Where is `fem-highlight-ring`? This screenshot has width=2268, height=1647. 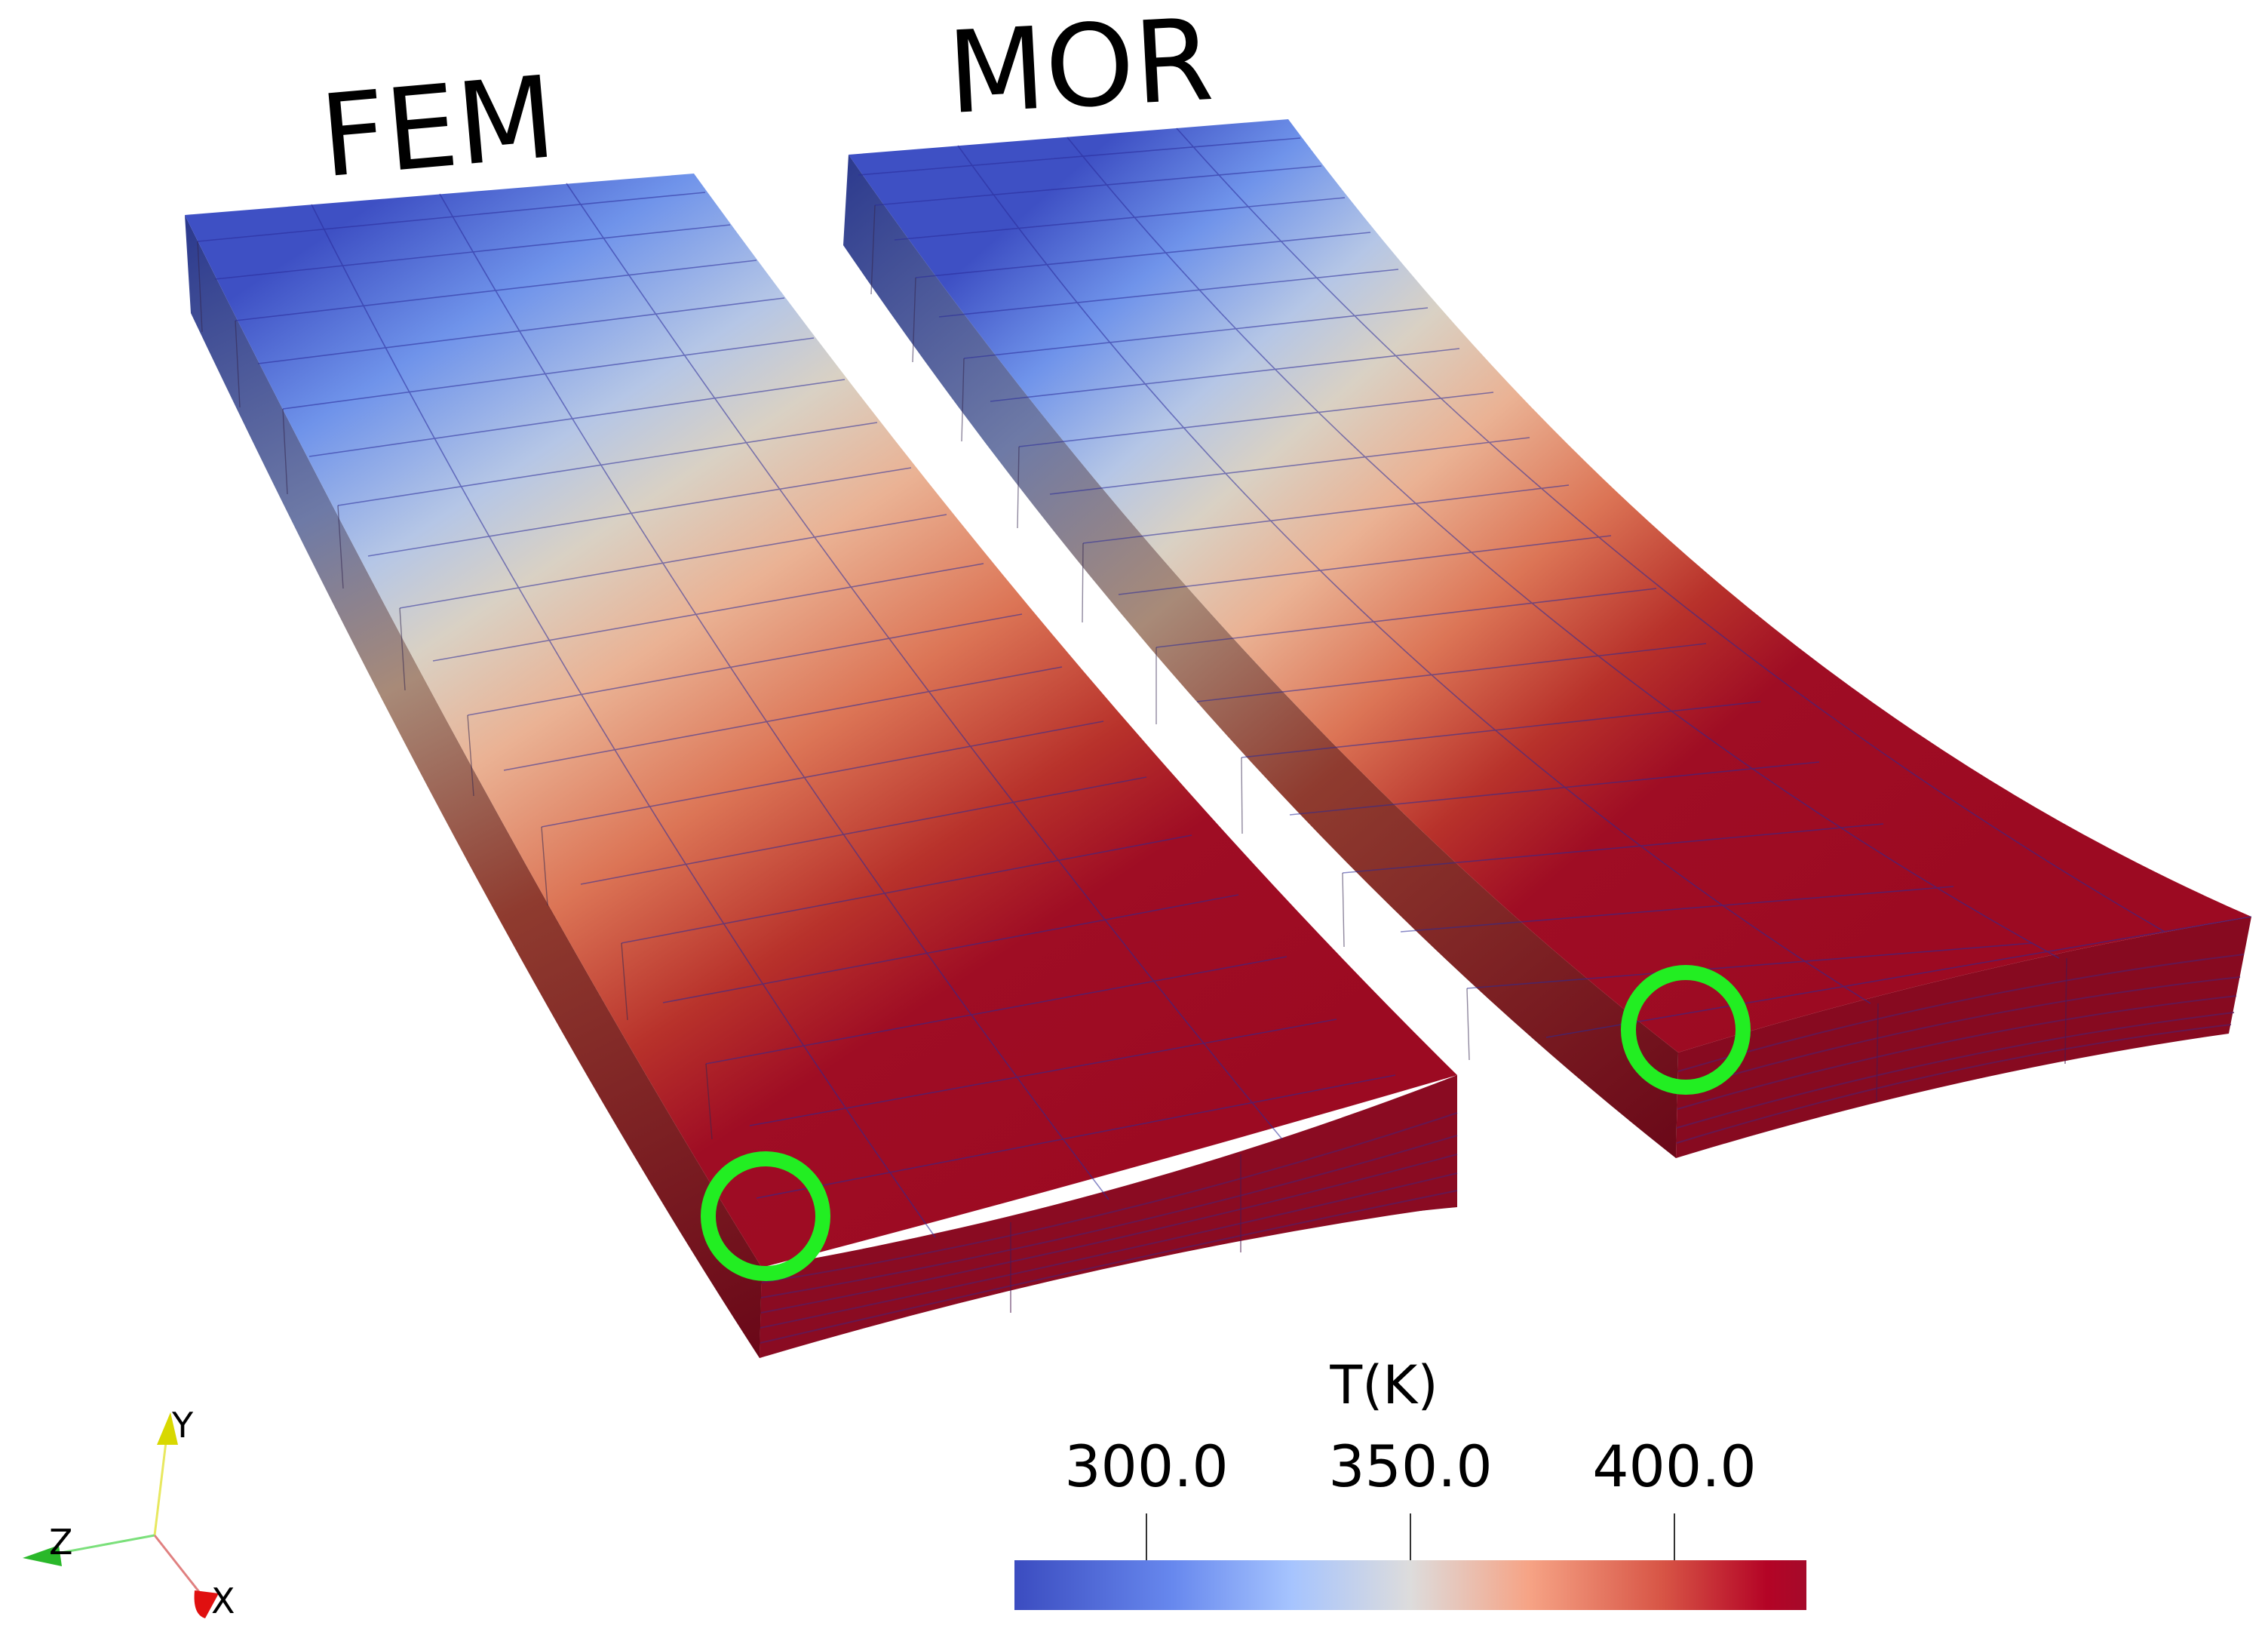 fem-highlight-ring is located at coordinates (765, 1216).